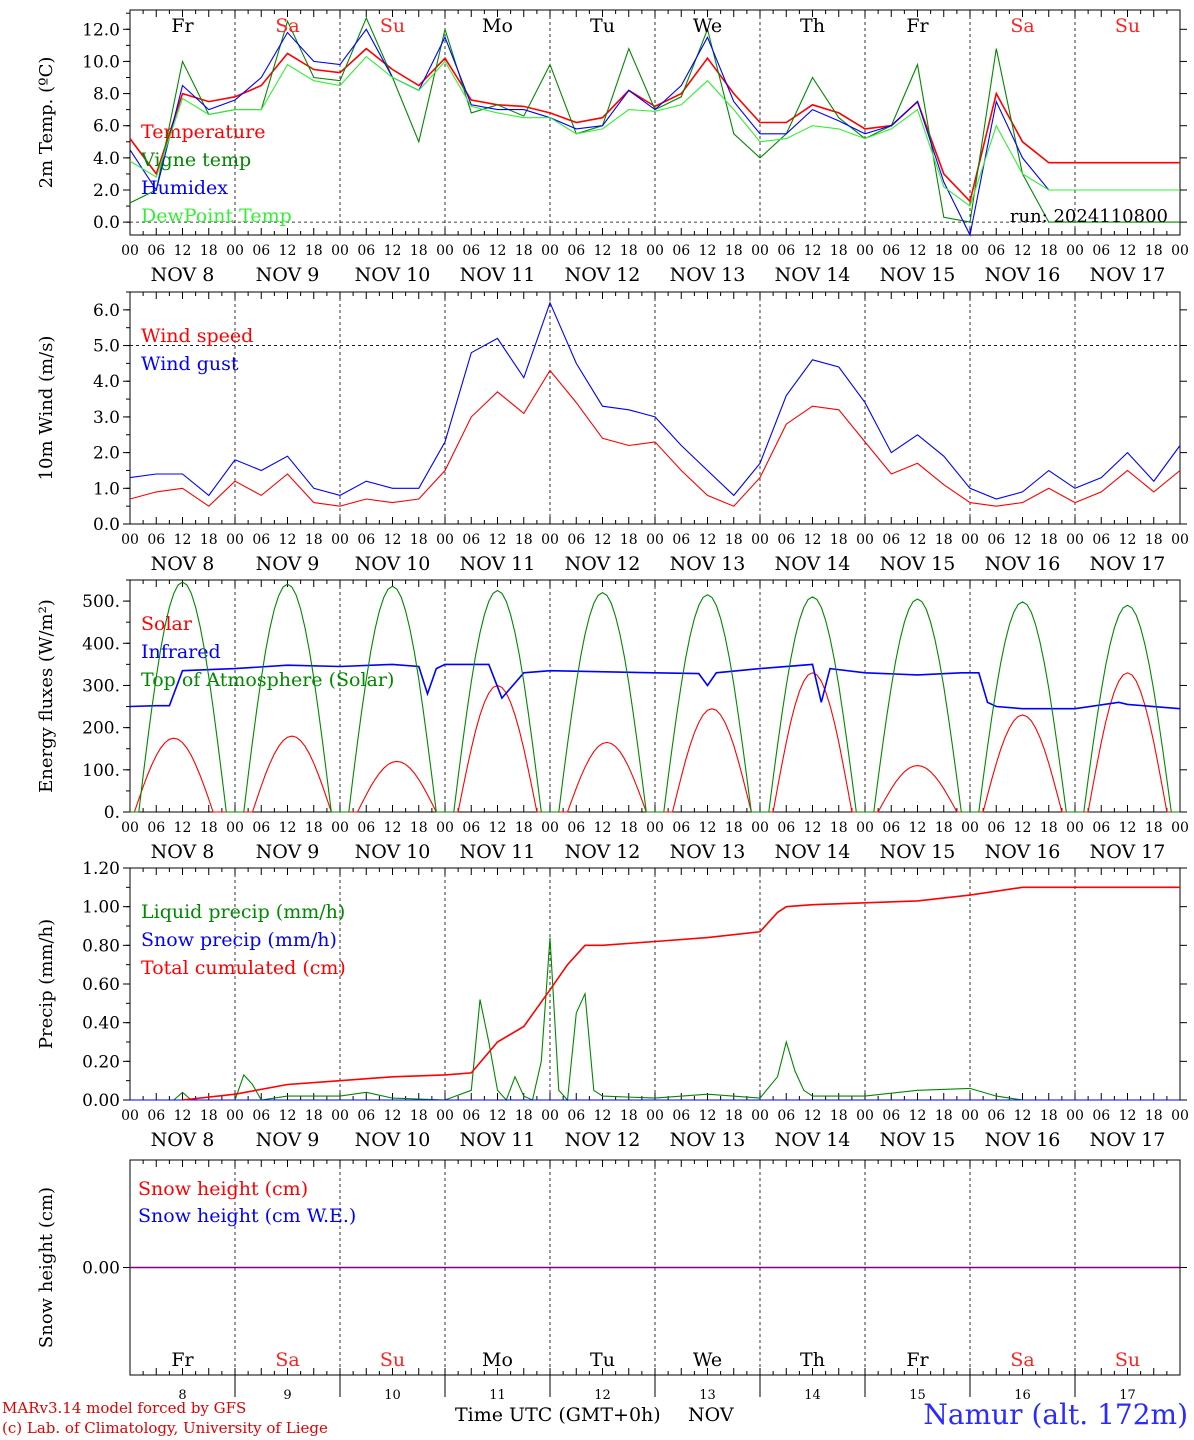 The image size is (1194, 1440). I want to click on day-number: 11, so click(497, 1395).